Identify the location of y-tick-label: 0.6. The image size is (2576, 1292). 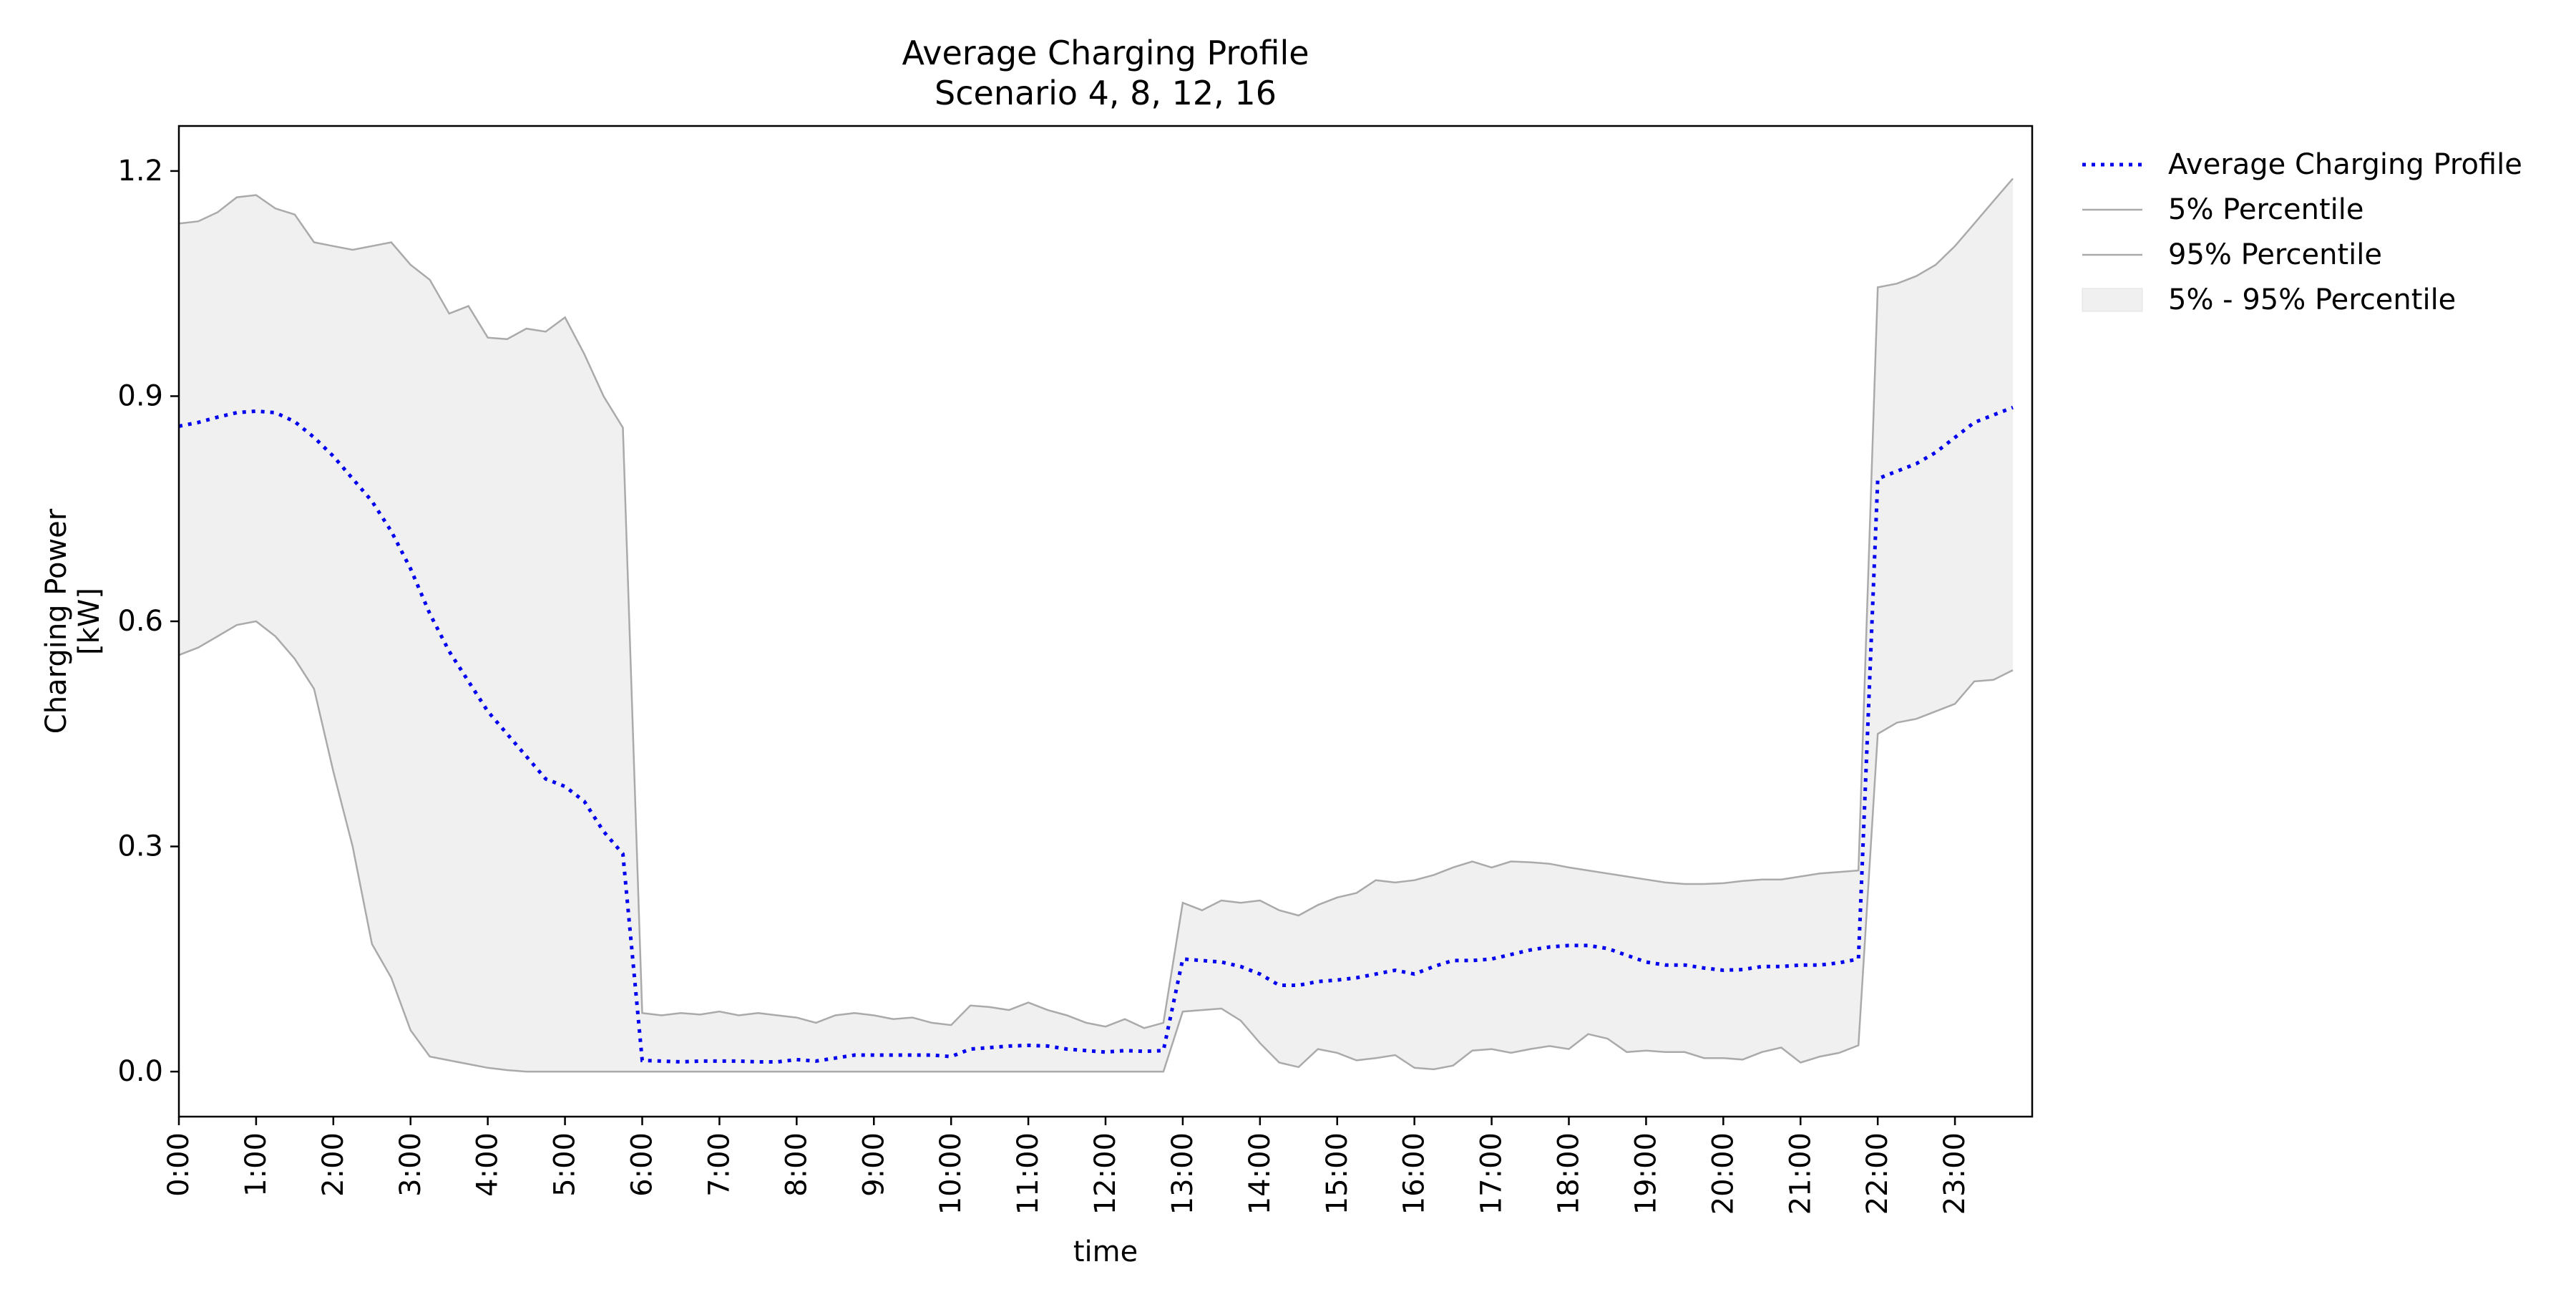
(140, 621).